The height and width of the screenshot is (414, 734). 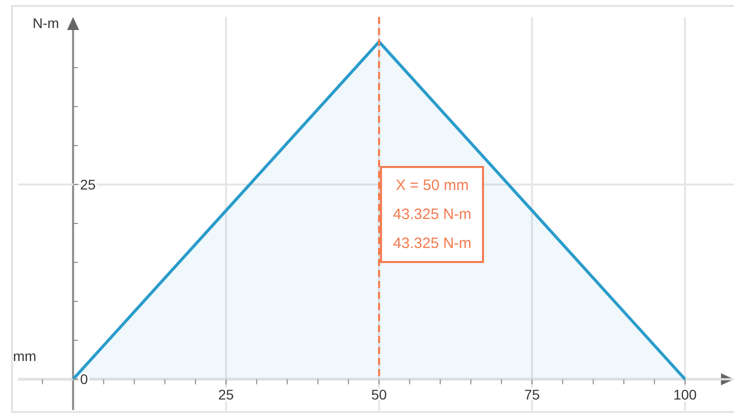 I want to click on y-axis-title: N-m, so click(x=46, y=23).